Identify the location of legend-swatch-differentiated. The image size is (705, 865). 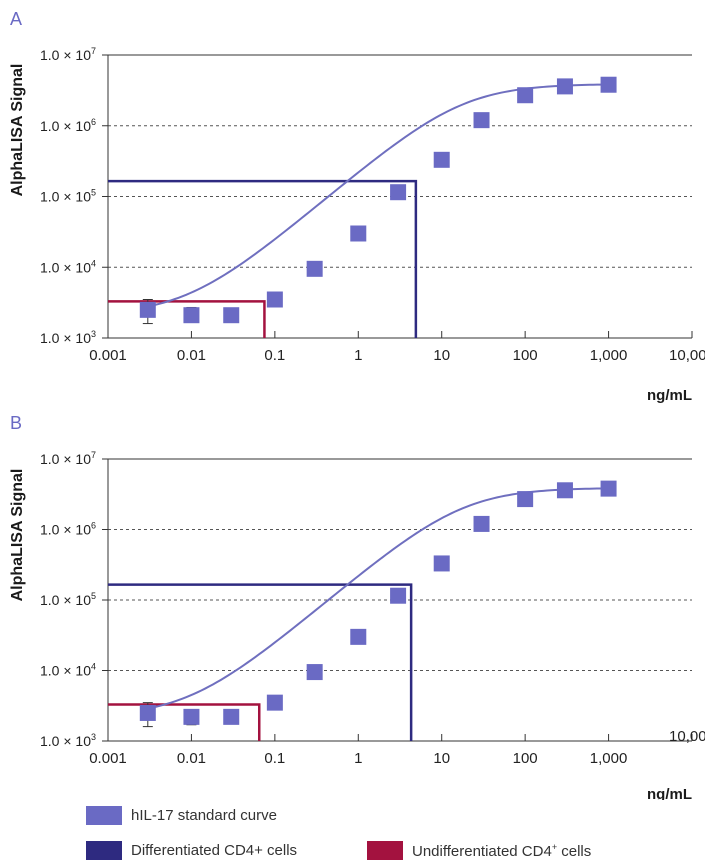
(104, 850).